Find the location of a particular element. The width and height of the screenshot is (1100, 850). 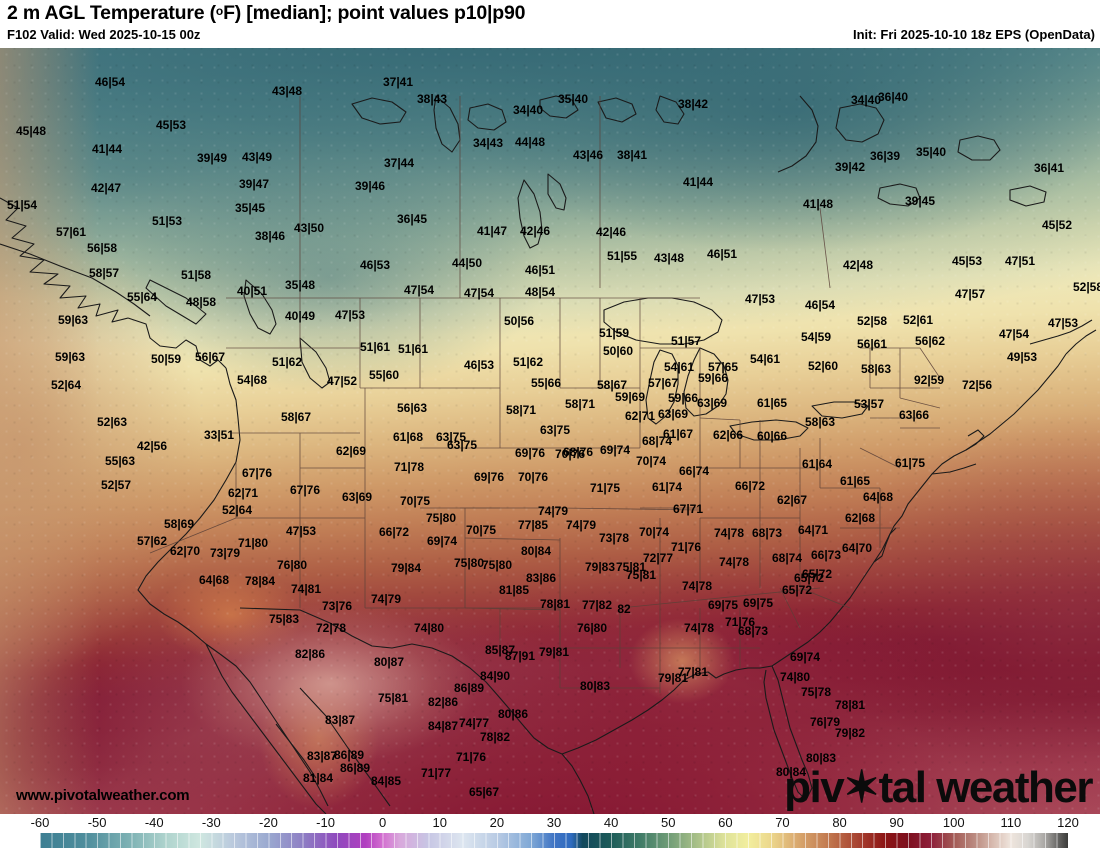

point-value-label: 78|84 is located at coordinates (260, 581).